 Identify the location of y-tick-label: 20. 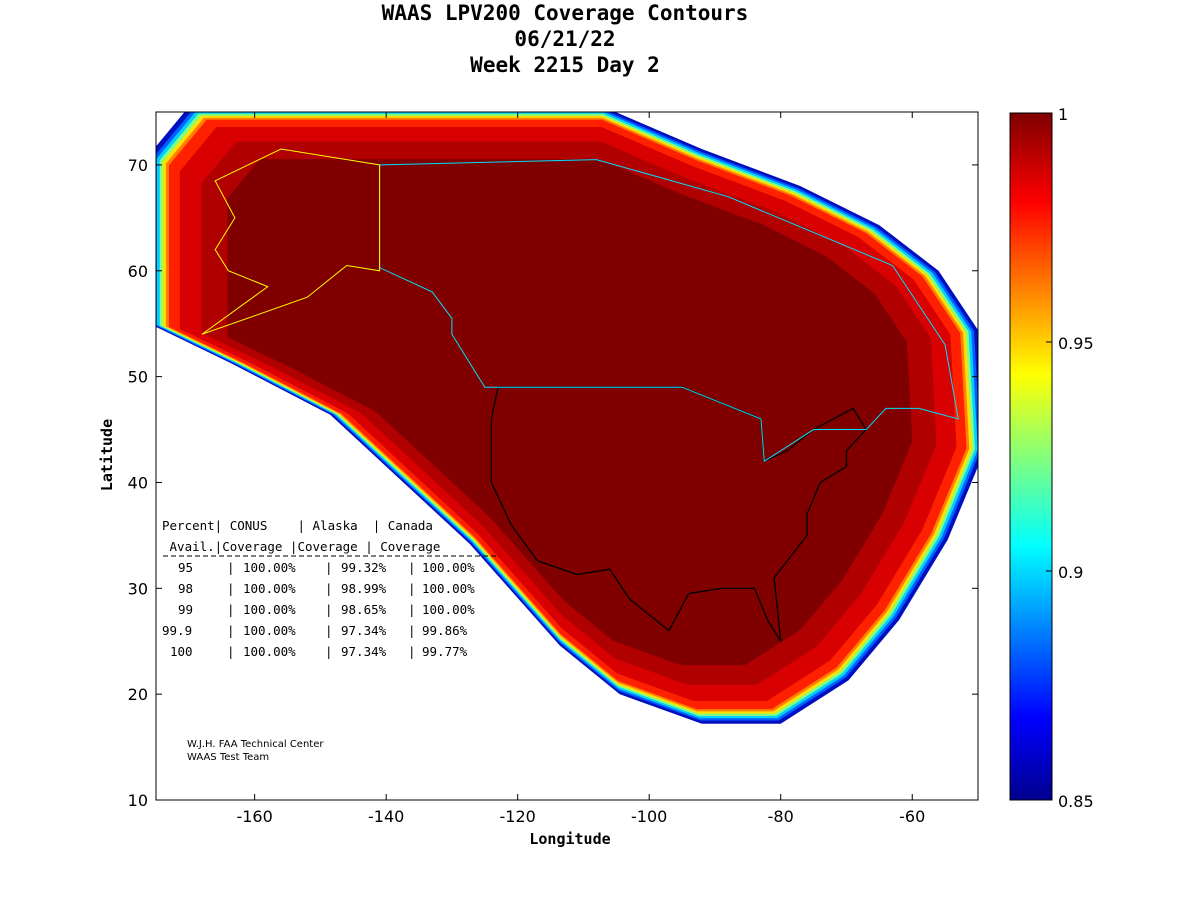
(138, 694).